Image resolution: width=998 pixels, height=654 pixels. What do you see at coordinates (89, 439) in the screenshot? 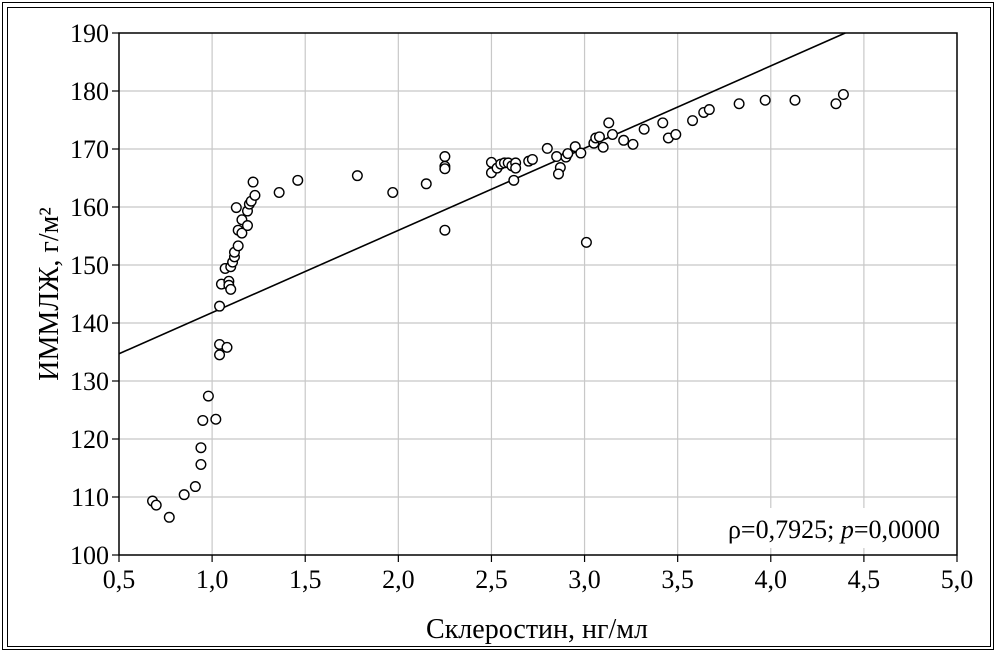
I see `y-tick-label: 120` at bounding box center [89, 439].